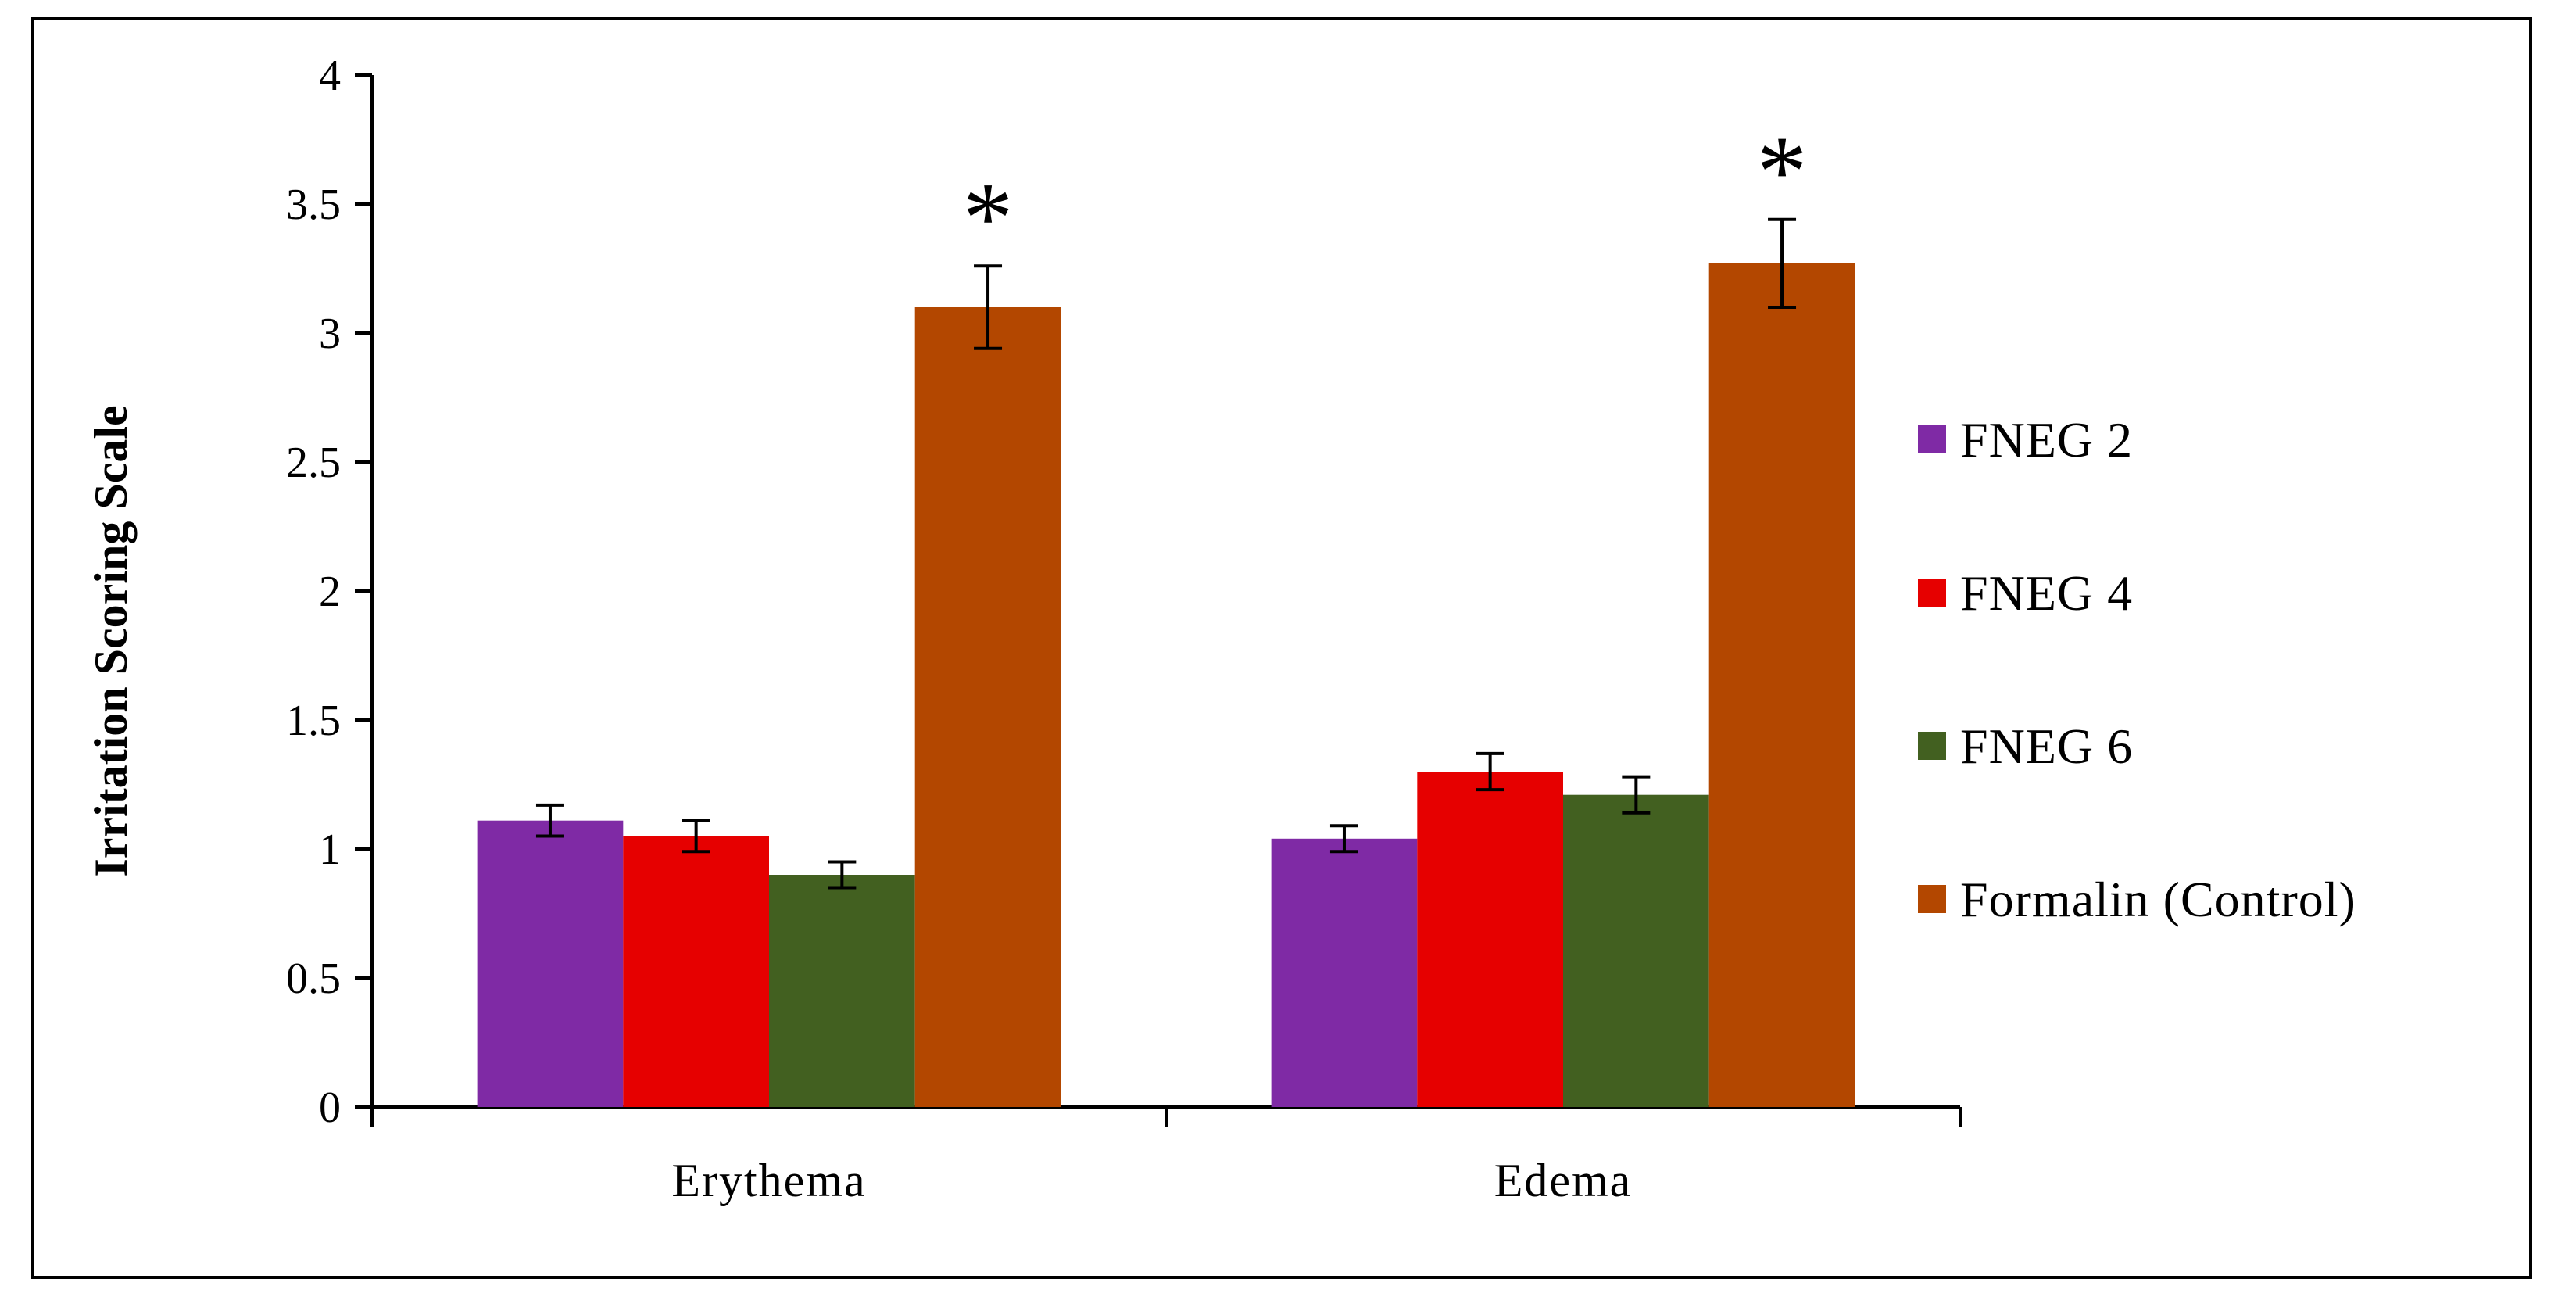 This screenshot has height=1304, width=2576. Describe the element at coordinates (313, 979) in the screenshot. I see `y-tick-label: 0.5` at that location.